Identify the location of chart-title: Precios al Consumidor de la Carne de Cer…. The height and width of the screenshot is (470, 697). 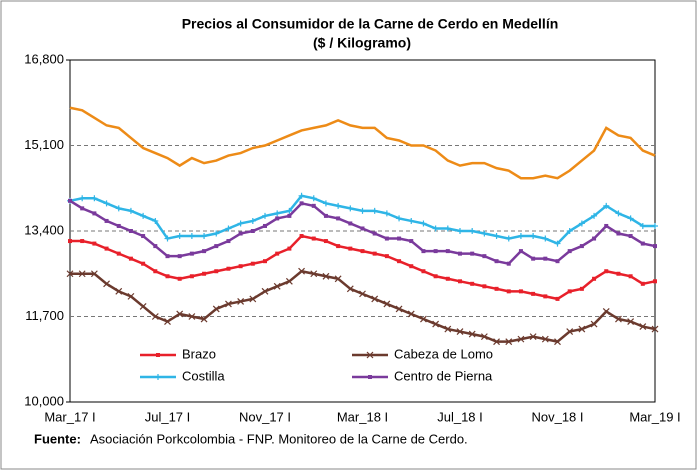
(370, 24).